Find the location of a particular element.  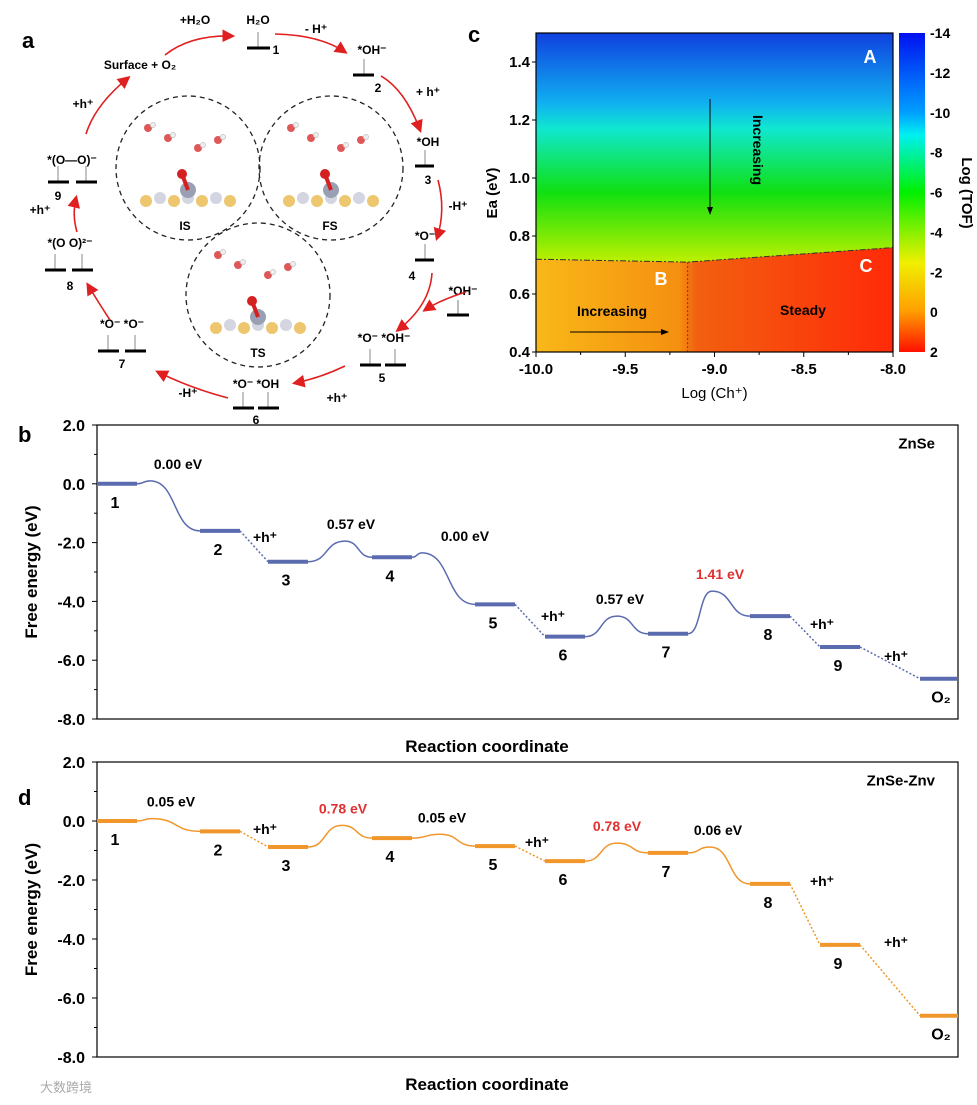

level-label: O₂ is located at coordinates (941, 698).